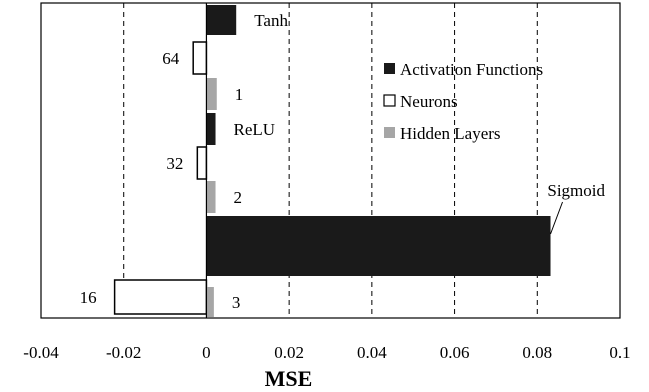 This screenshot has height=392, width=649. I want to click on x-tick-label: -0.04, so click(41, 352).